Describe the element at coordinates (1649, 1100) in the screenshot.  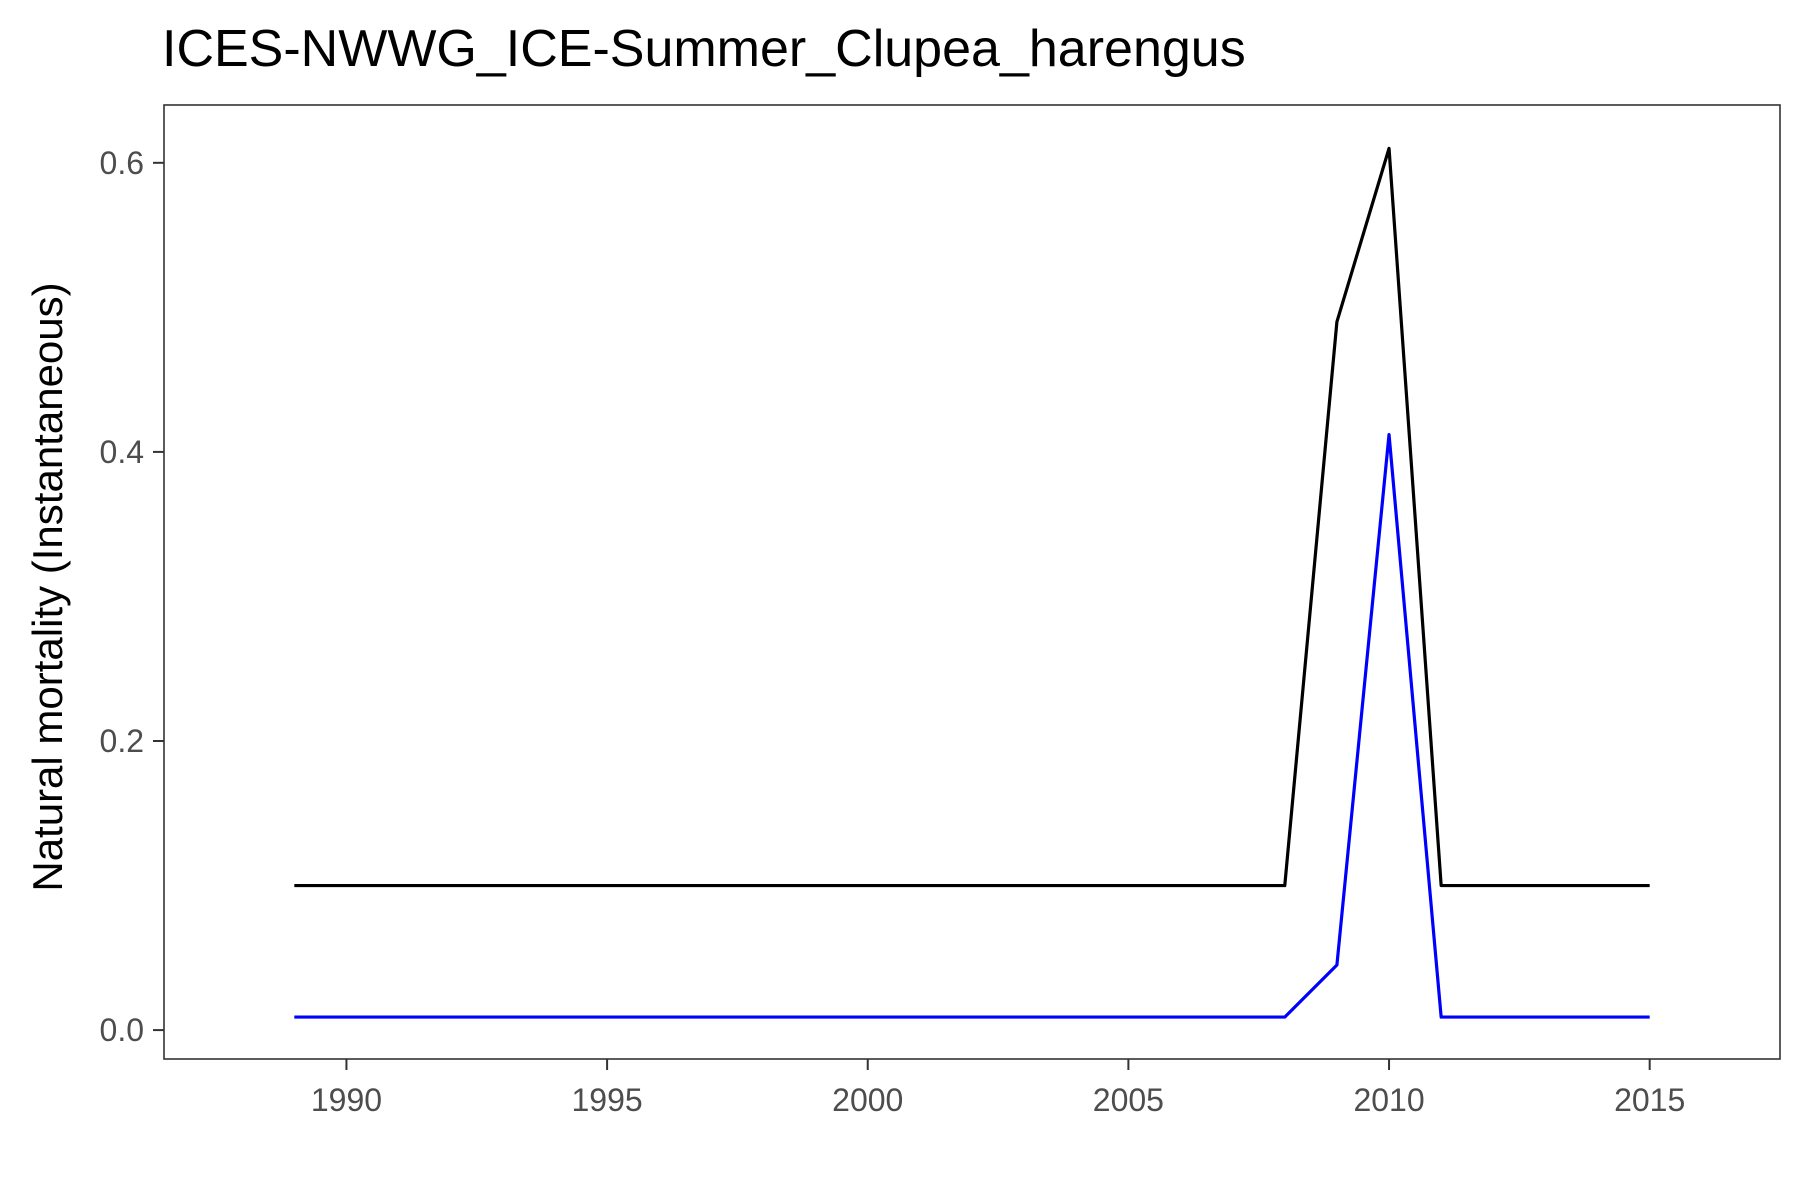
I see `x-tick-label: 2015` at that location.